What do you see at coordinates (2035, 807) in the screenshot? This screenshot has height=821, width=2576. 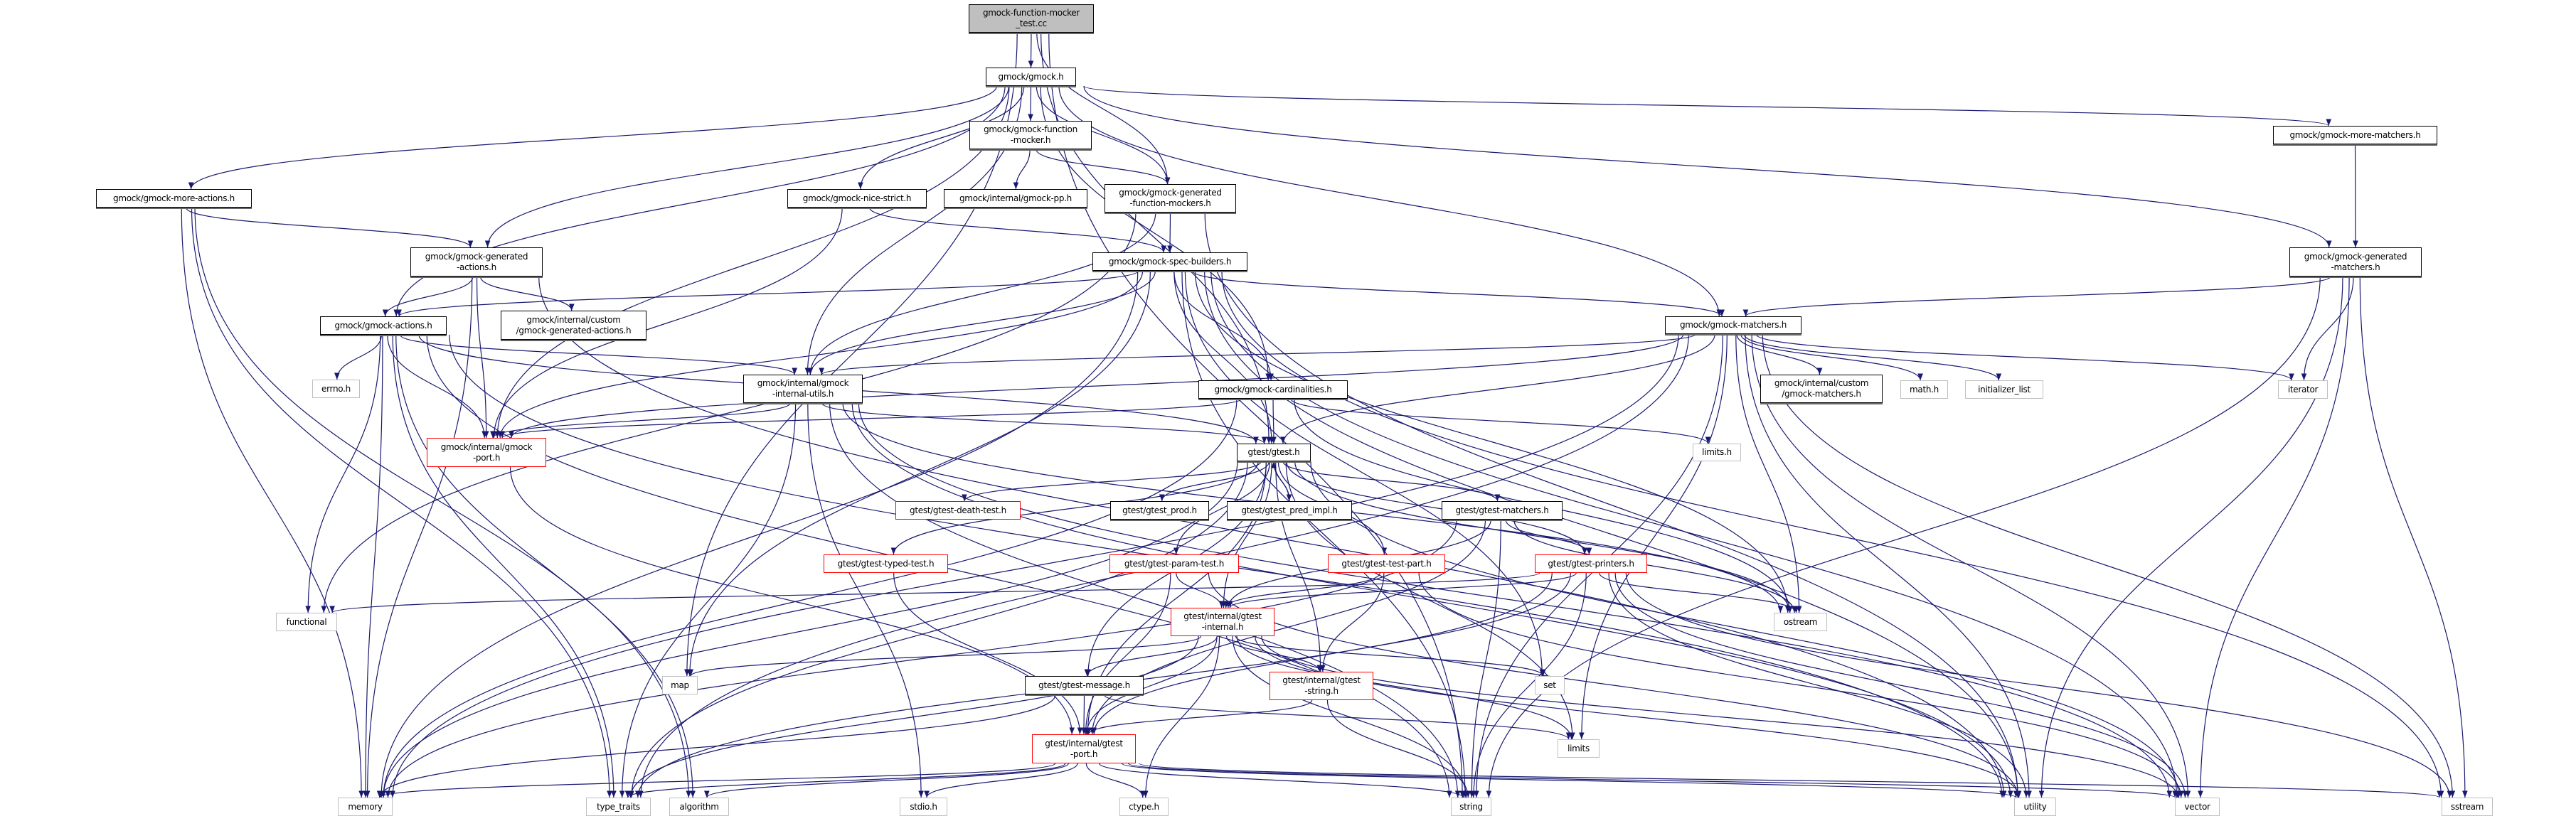 I see `node-utility: utility` at bounding box center [2035, 807].